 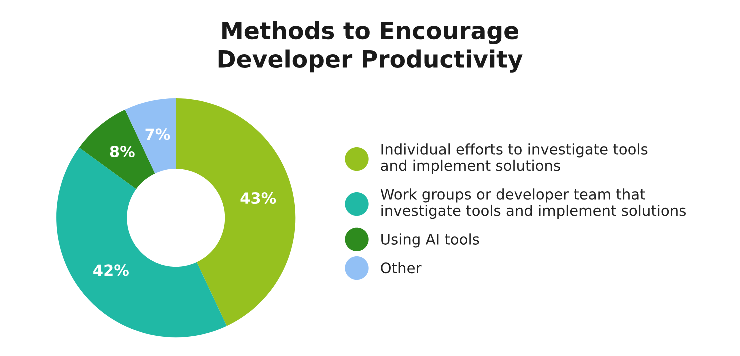 What do you see at coordinates (514, 159) in the screenshot?
I see `legend-label: Individual efforts to investigate tools and implement solutions` at bounding box center [514, 159].